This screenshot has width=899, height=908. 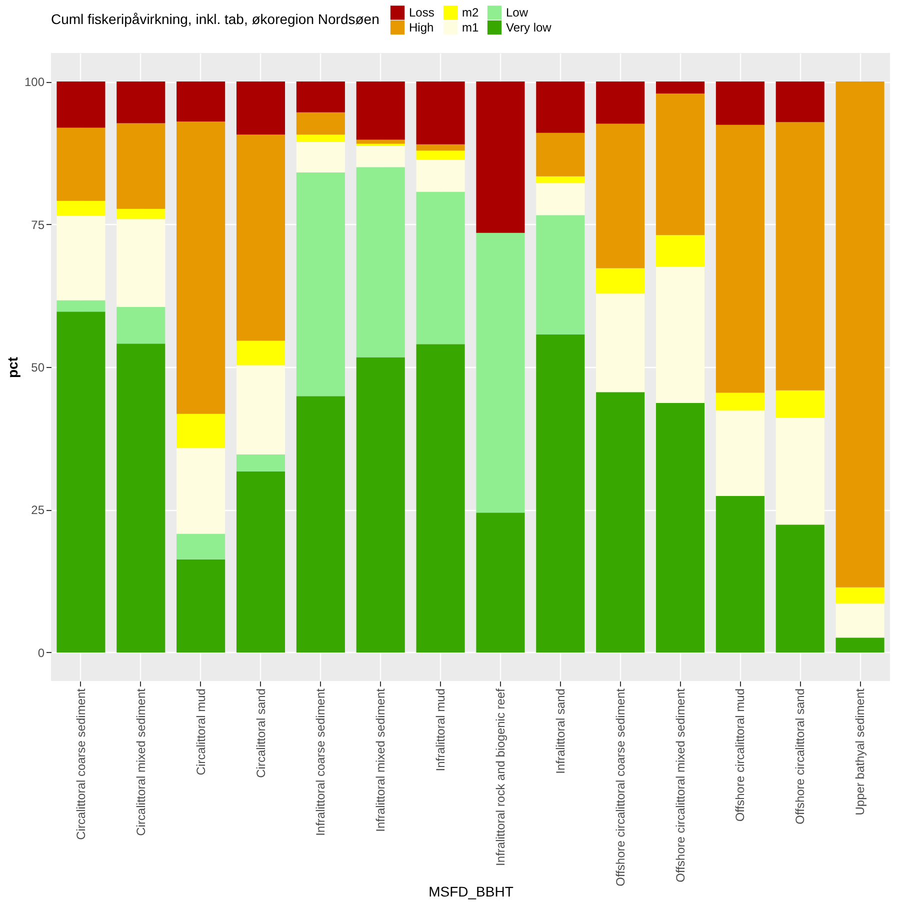 What do you see at coordinates (381, 760) in the screenshot?
I see `x-tick-label: Infralittoral mixed sediment` at bounding box center [381, 760].